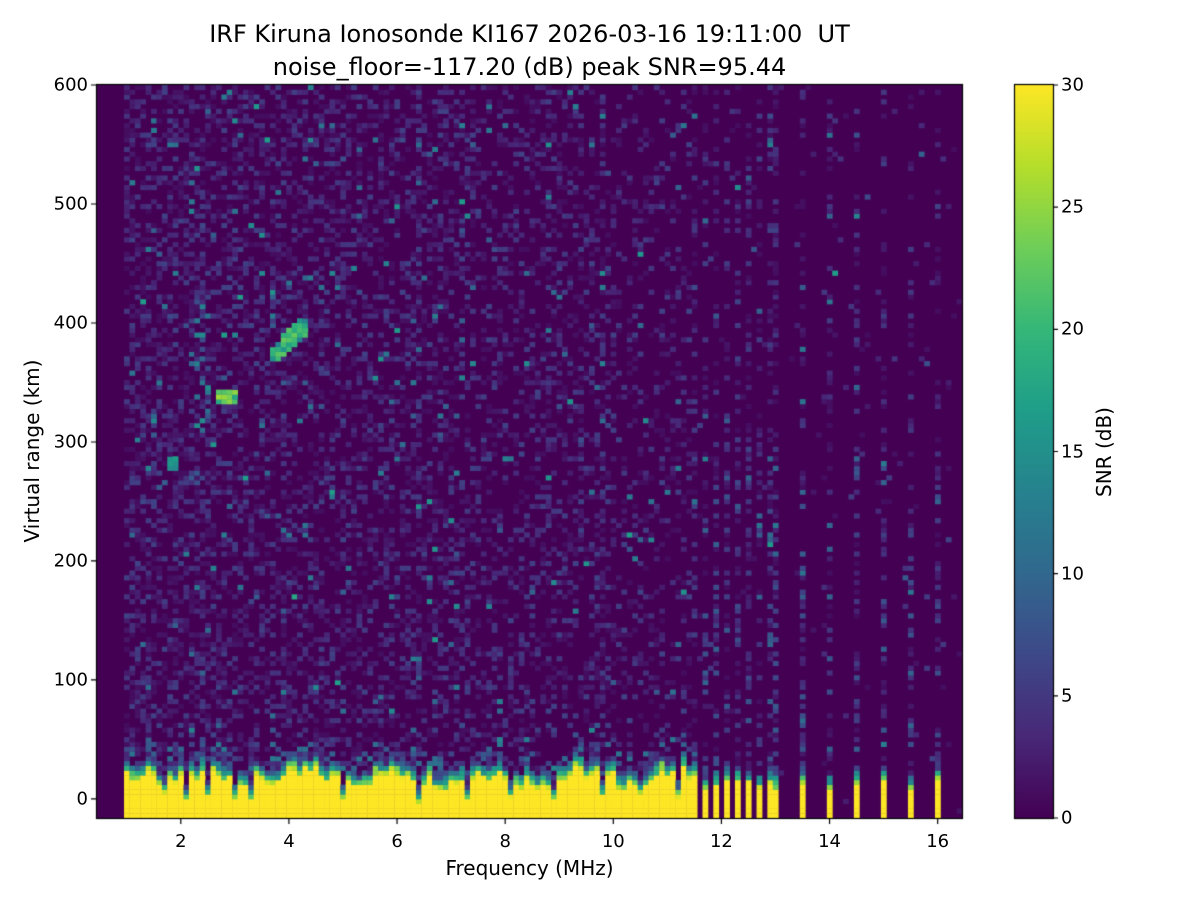  Describe the element at coordinates (70, 442) in the screenshot. I see `y-tick-label: 300` at that location.